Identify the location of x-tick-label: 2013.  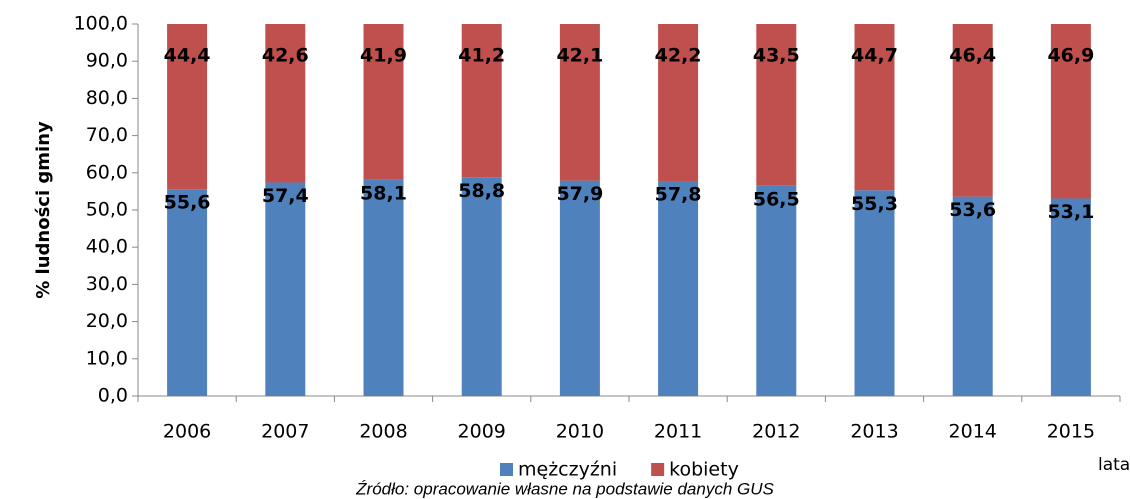
(874, 432).